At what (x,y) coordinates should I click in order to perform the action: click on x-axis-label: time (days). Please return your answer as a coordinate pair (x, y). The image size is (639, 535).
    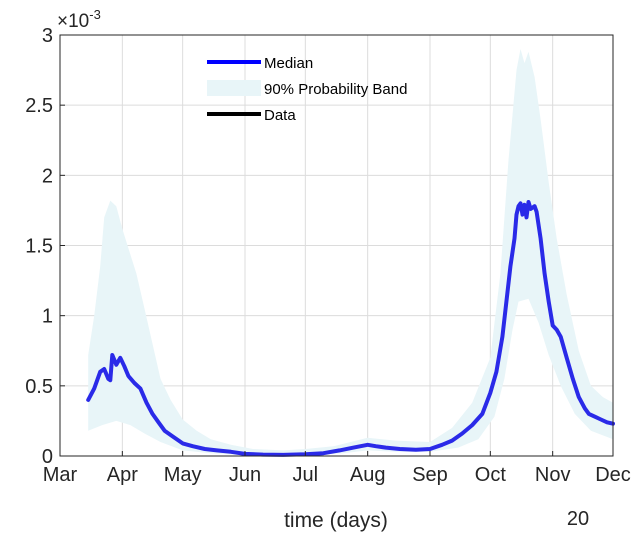
    Looking at the image, I should click on (336, 520).